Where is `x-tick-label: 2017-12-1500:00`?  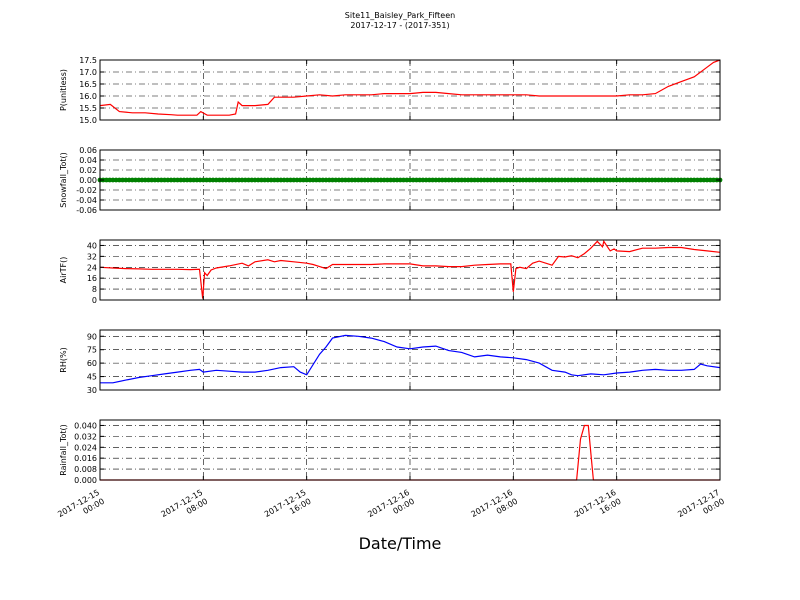 x-tick-label: 2017-12-1500:00 is located at coordinates (81, 508).